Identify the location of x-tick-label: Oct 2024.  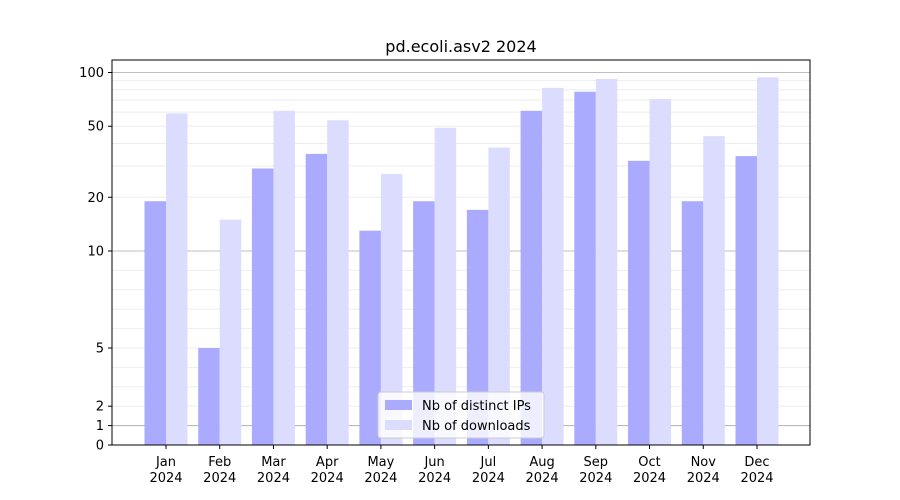
(649, 470).